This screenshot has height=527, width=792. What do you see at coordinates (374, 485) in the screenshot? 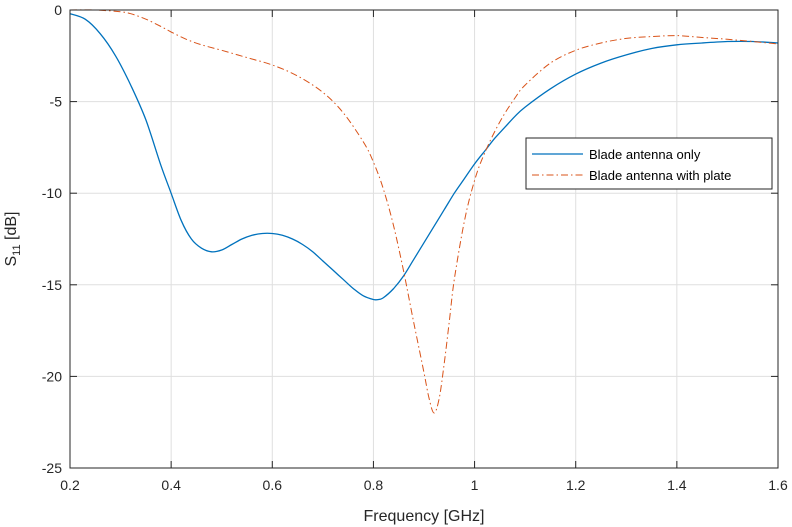
I see `x-tick-label: 0.8` at bounding box center [374, 485].